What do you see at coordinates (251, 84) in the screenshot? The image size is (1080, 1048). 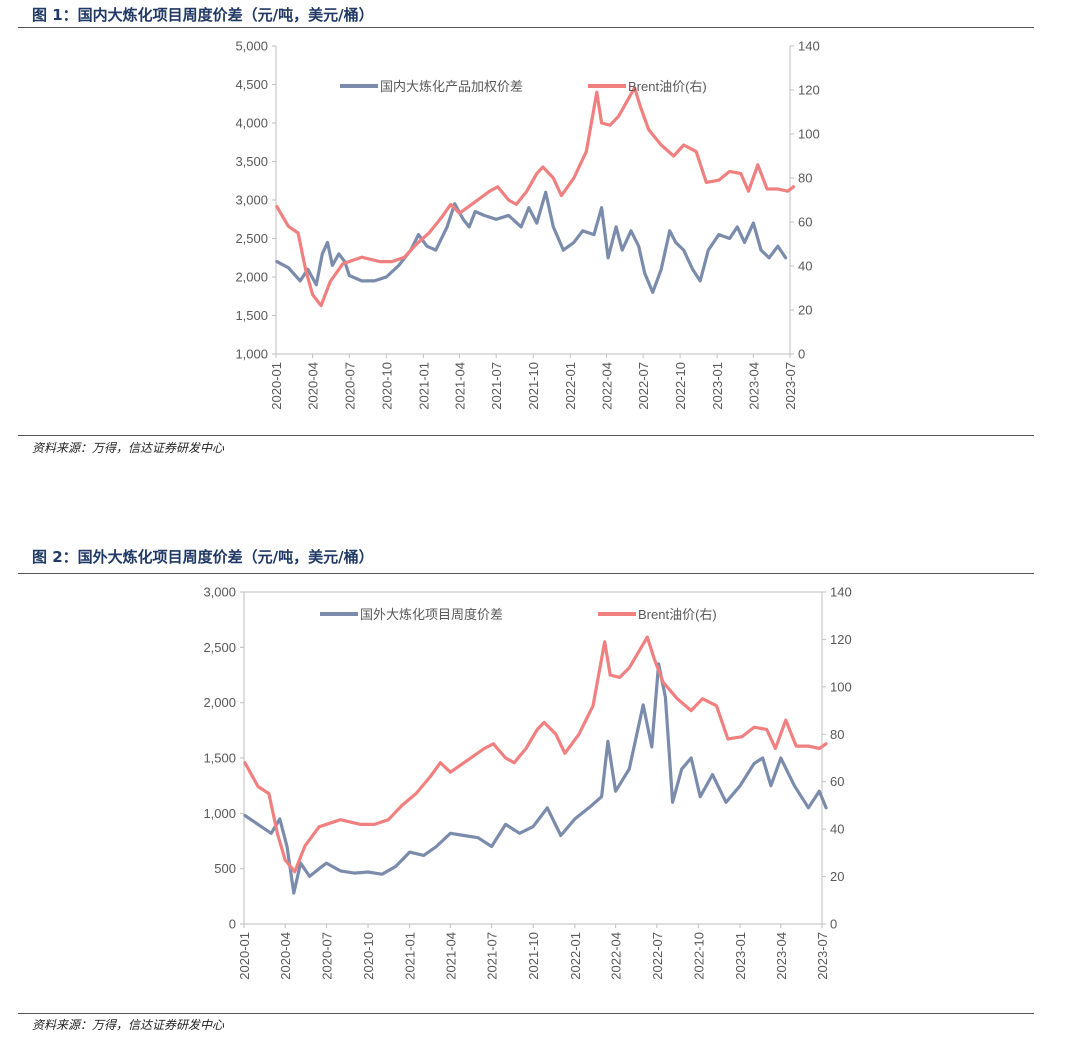 I see `y-tick-label: 4,500` at bounding box center [251, 84].